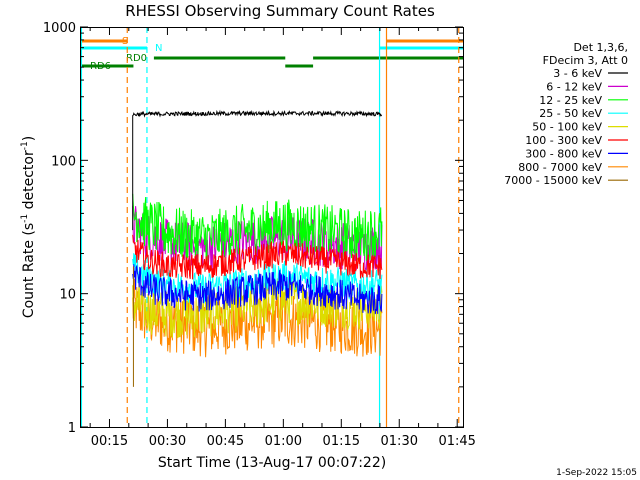 The image size is (640, 480). Describe the element at coordinates (456, 441) in the screenshot. I see `x-tick-label: 01:45` at that location.